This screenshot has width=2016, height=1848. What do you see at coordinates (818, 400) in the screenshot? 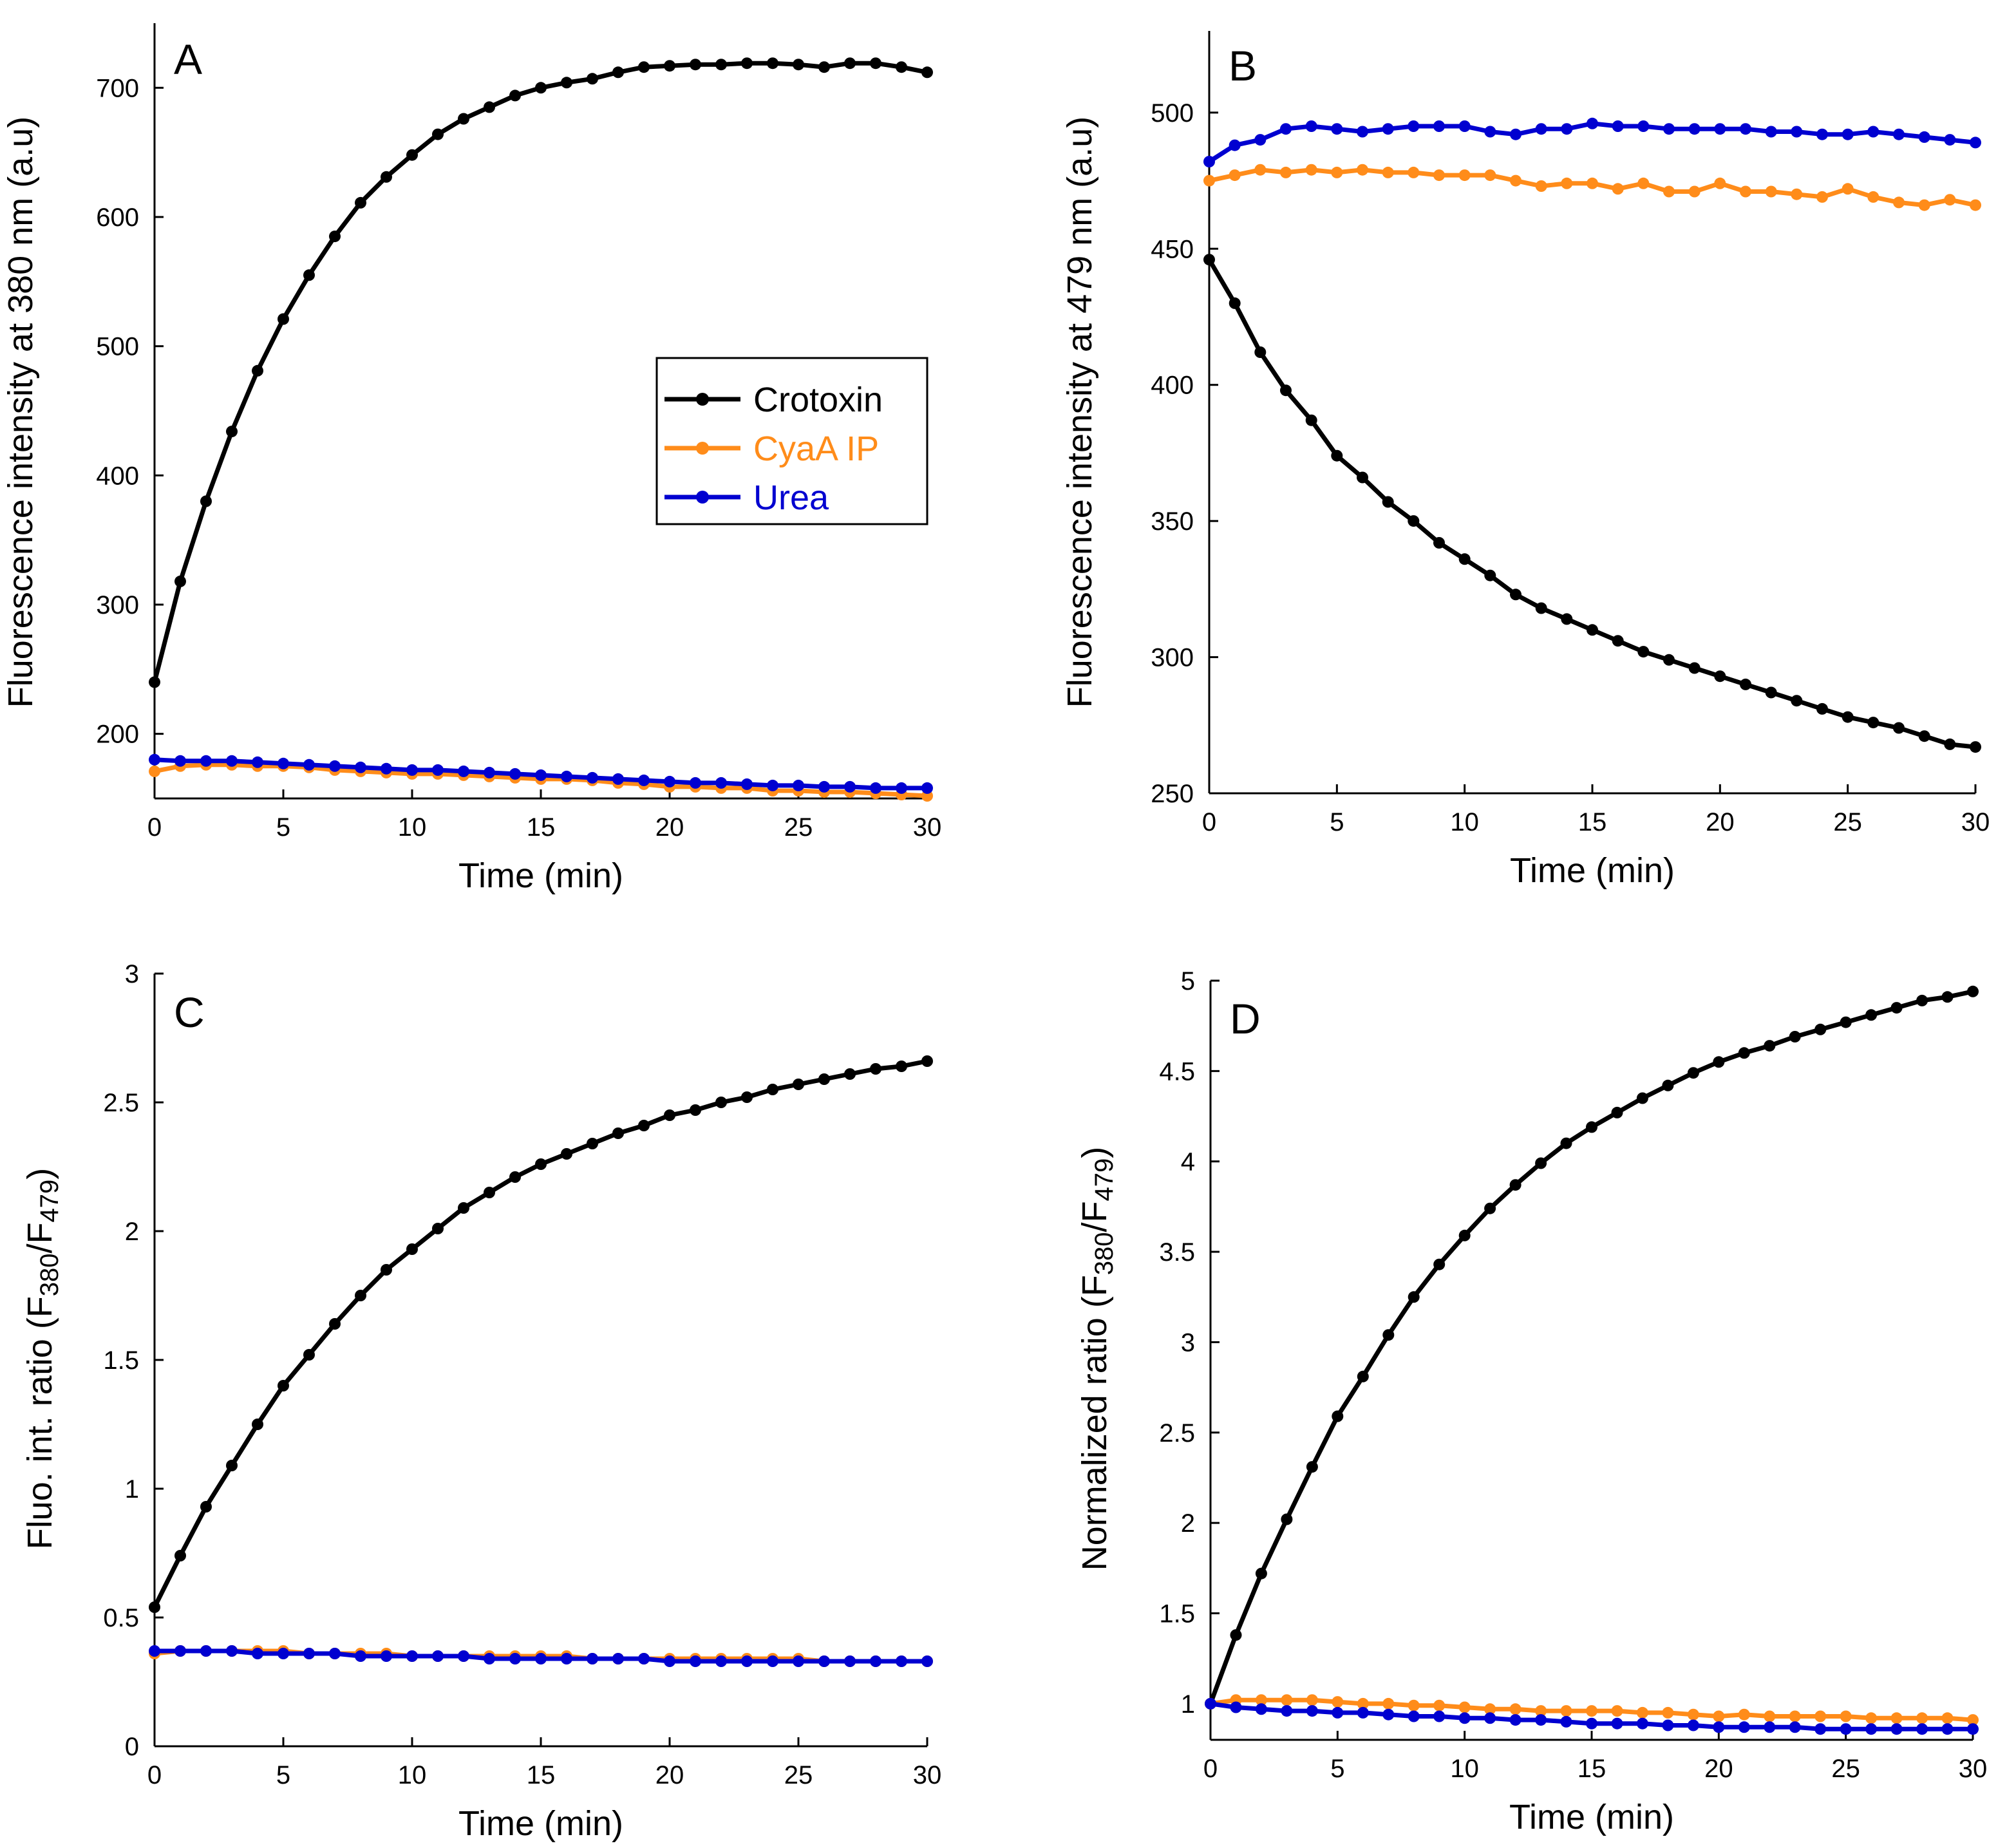
I see `legend-label-crotoxin: Crotoxin` at bounding box center [818, 400].